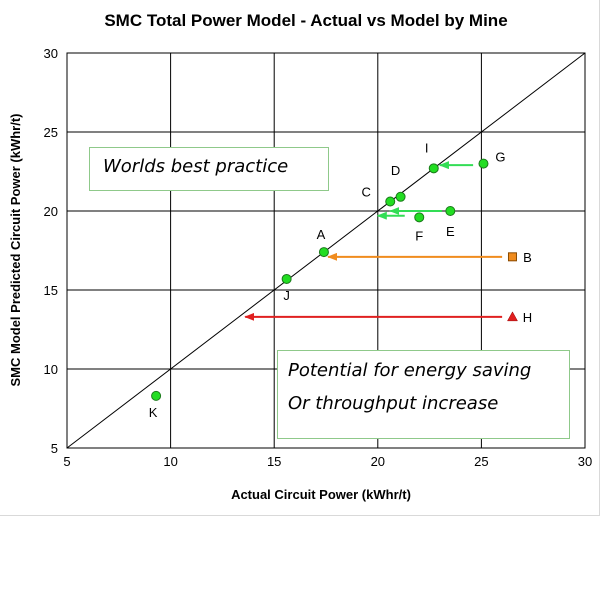 This screenshot has height=590, width=602. What do you see at coordinates (483, 163) in the screenshot?
I see `data-point-G` at bounding box center [483, 163].